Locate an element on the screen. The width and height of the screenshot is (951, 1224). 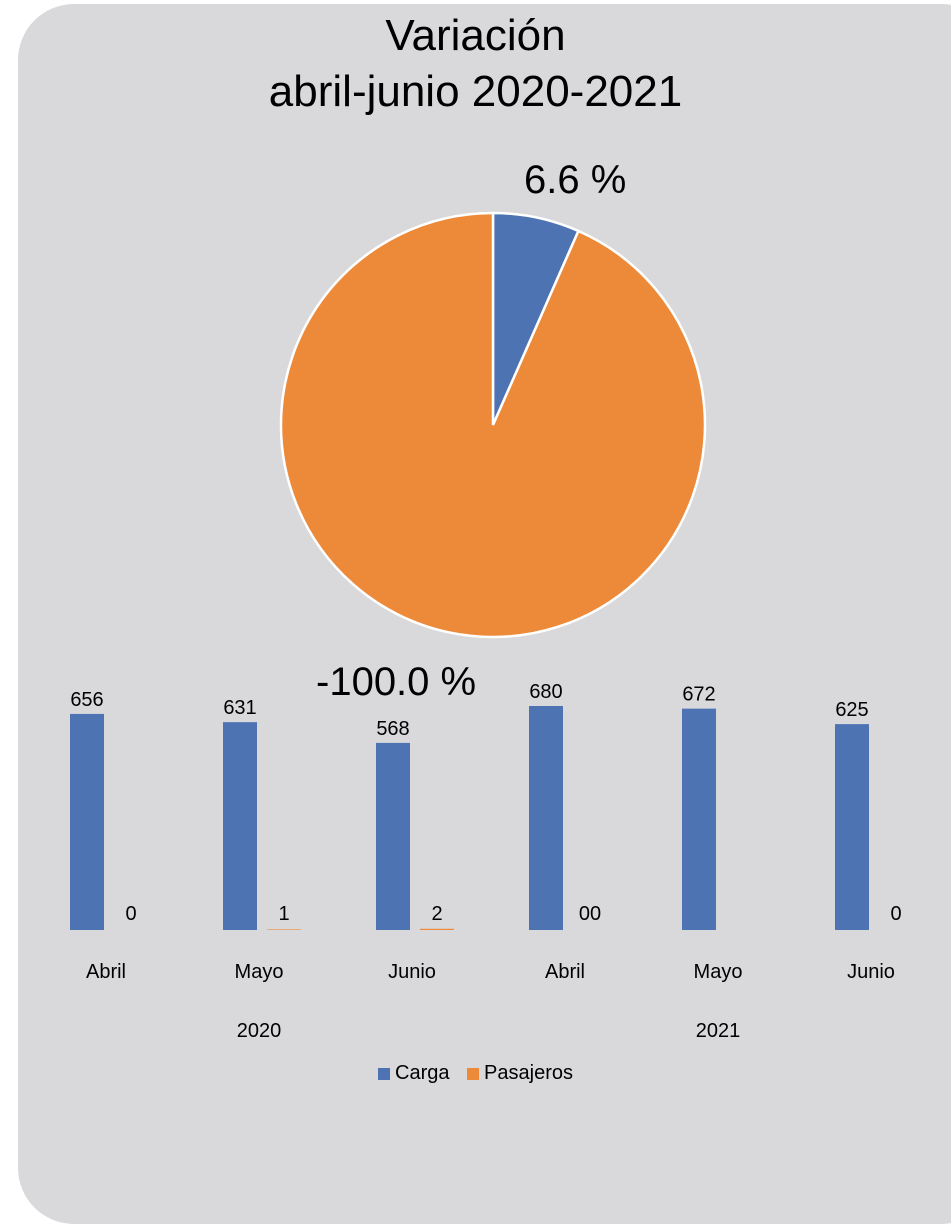
data-label-pasajeros-1: 1 is located at coordinates (283, 914).